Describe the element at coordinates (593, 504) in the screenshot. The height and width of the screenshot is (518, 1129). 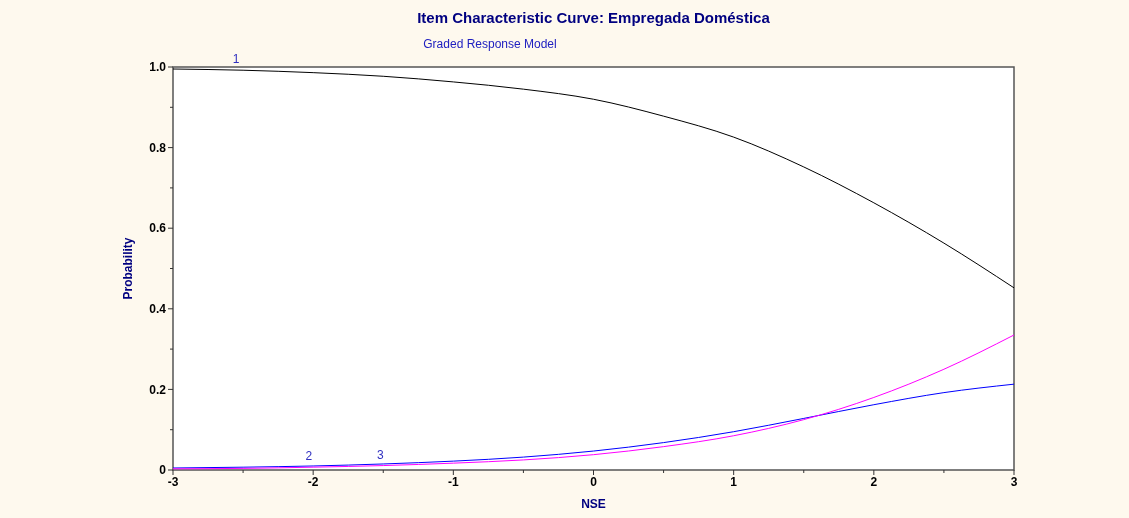
I see `x-axis-title: NSE` at that location.